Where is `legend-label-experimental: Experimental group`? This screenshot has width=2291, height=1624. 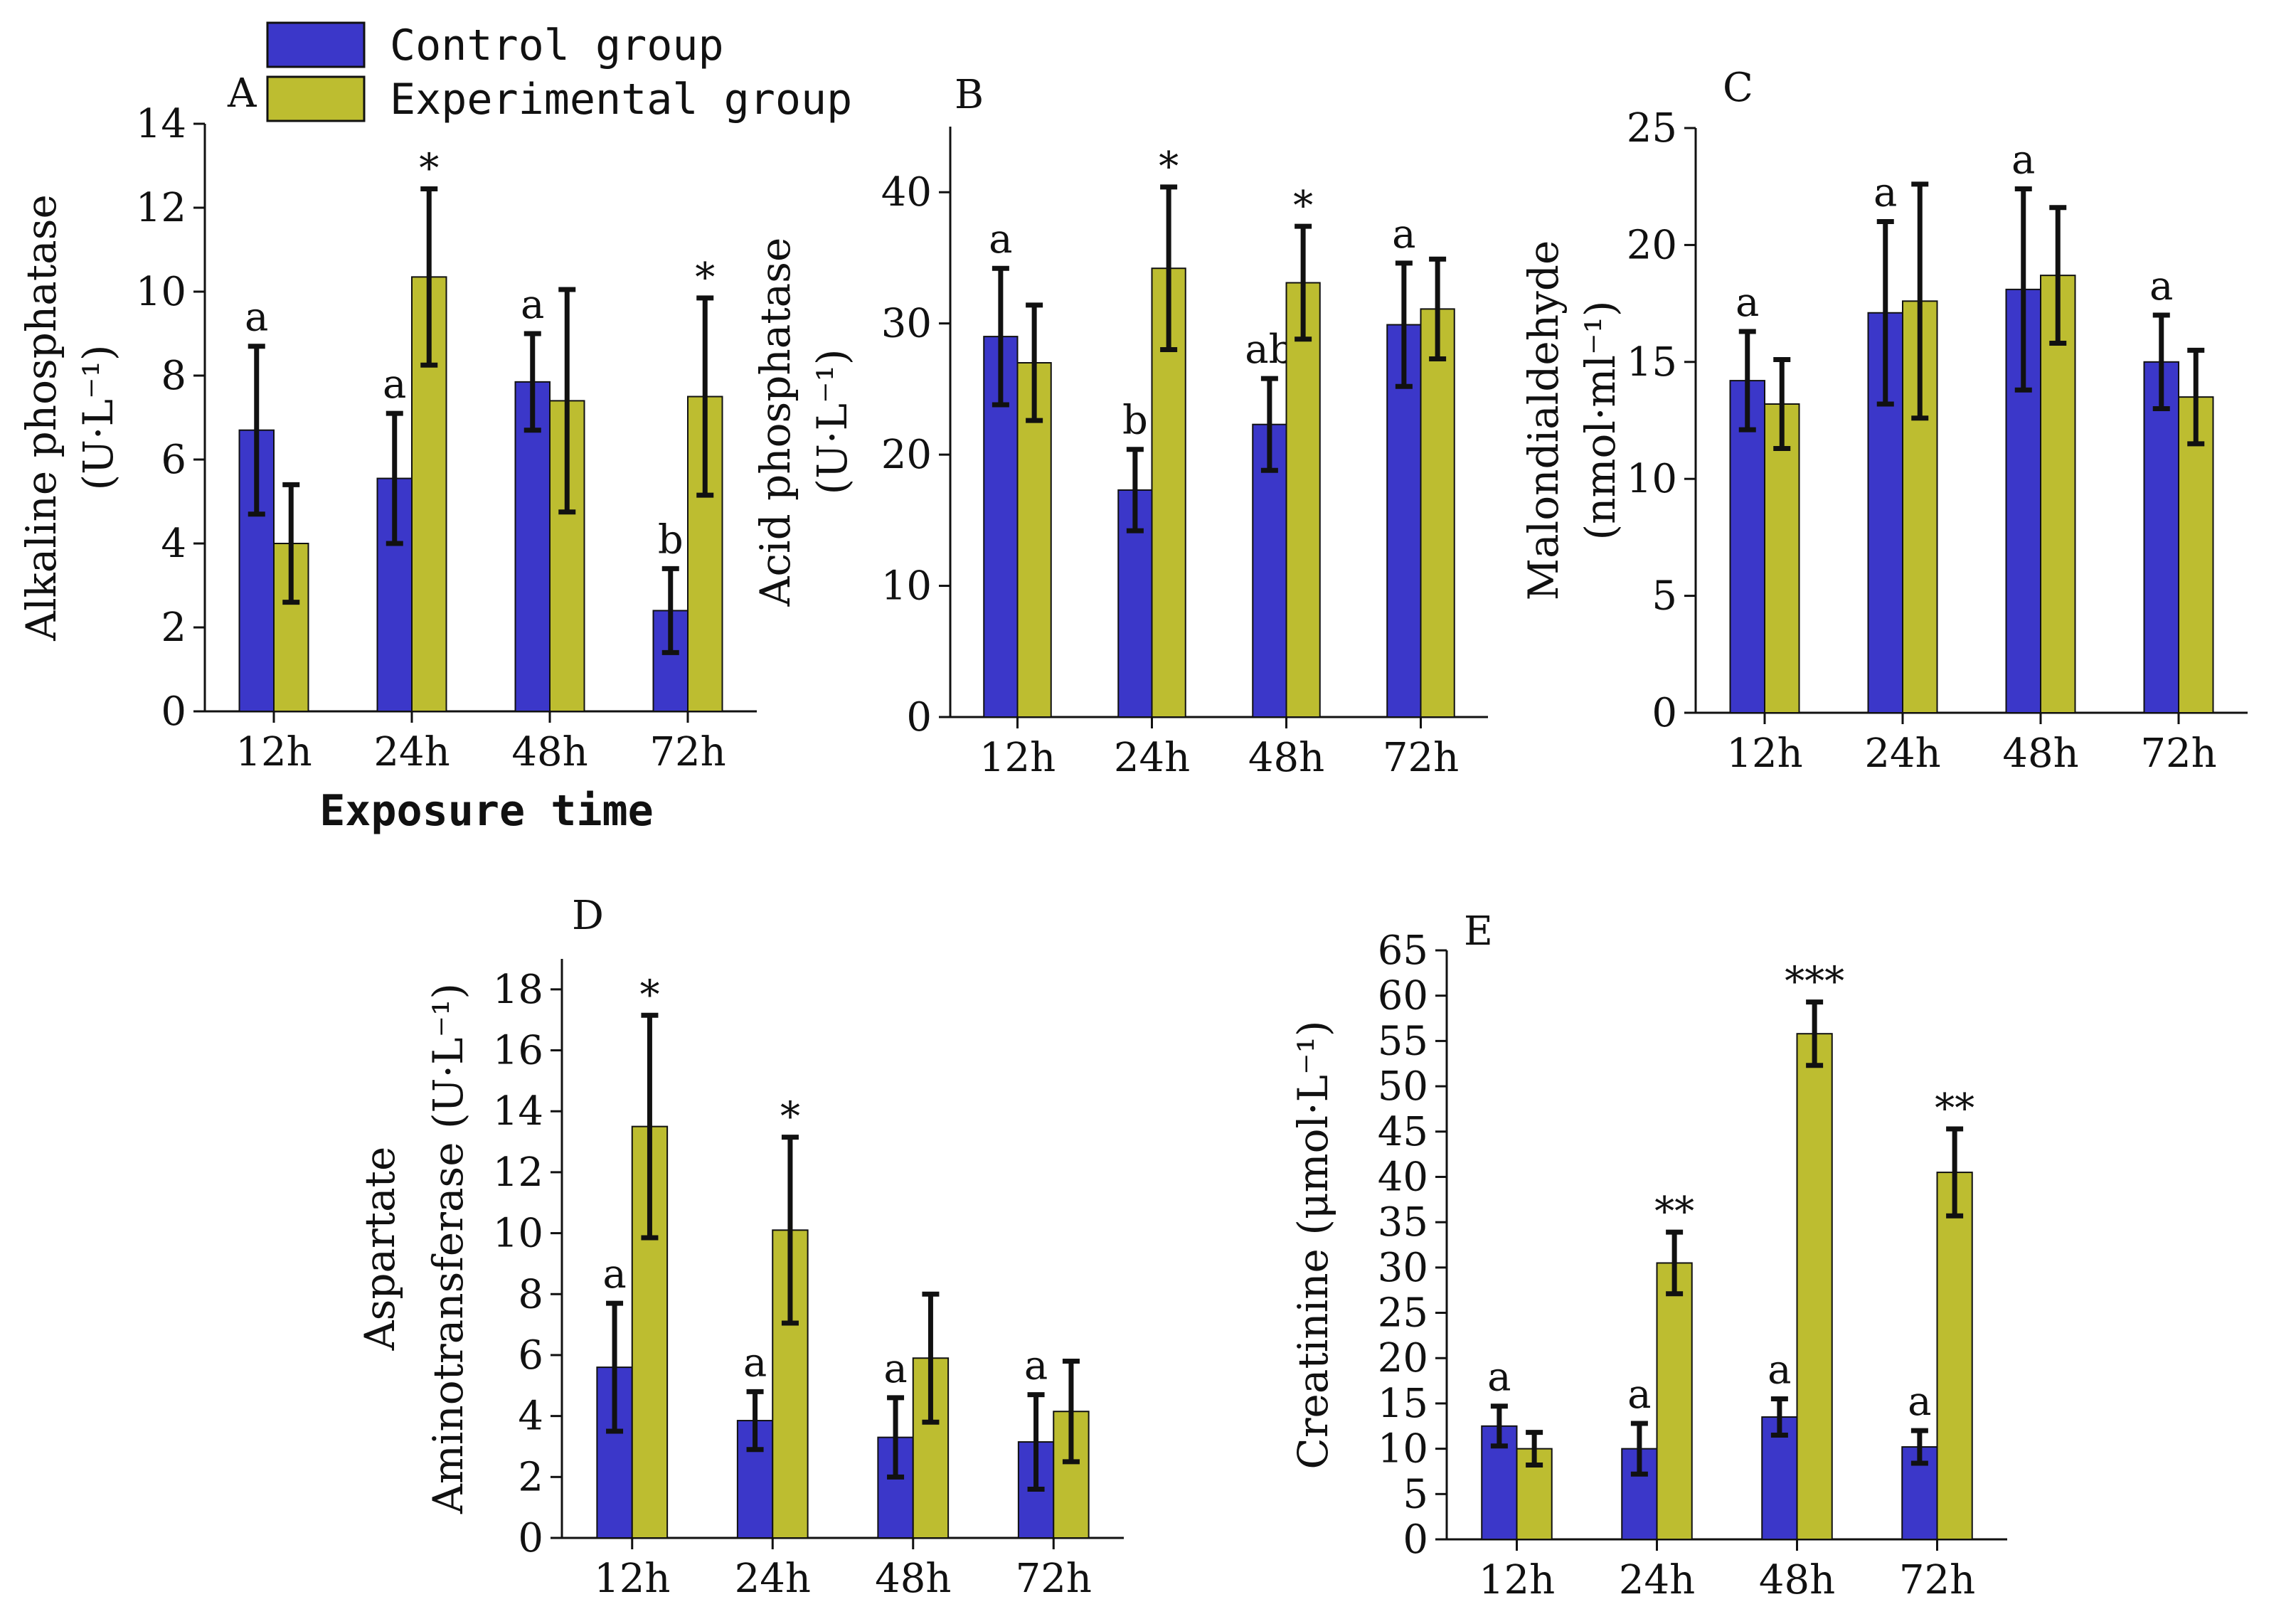
legend-label-experimental: Experimental group is located at coordinates (621, 99).